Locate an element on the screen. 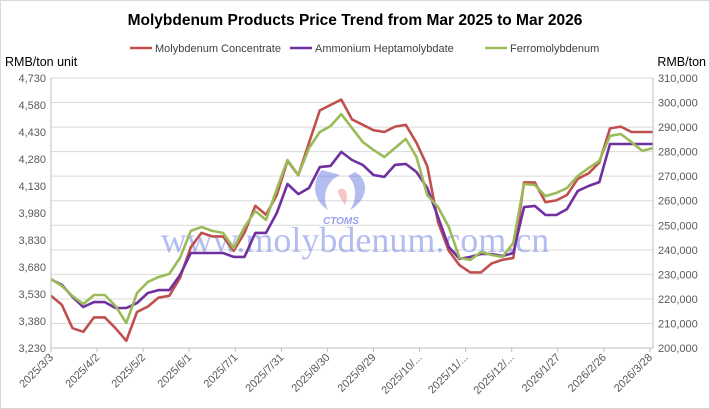 Image resolution: width=710 pixels, height=409 pixels. right-y-tick-label: 260,000 is located at coordinates (678, 202).